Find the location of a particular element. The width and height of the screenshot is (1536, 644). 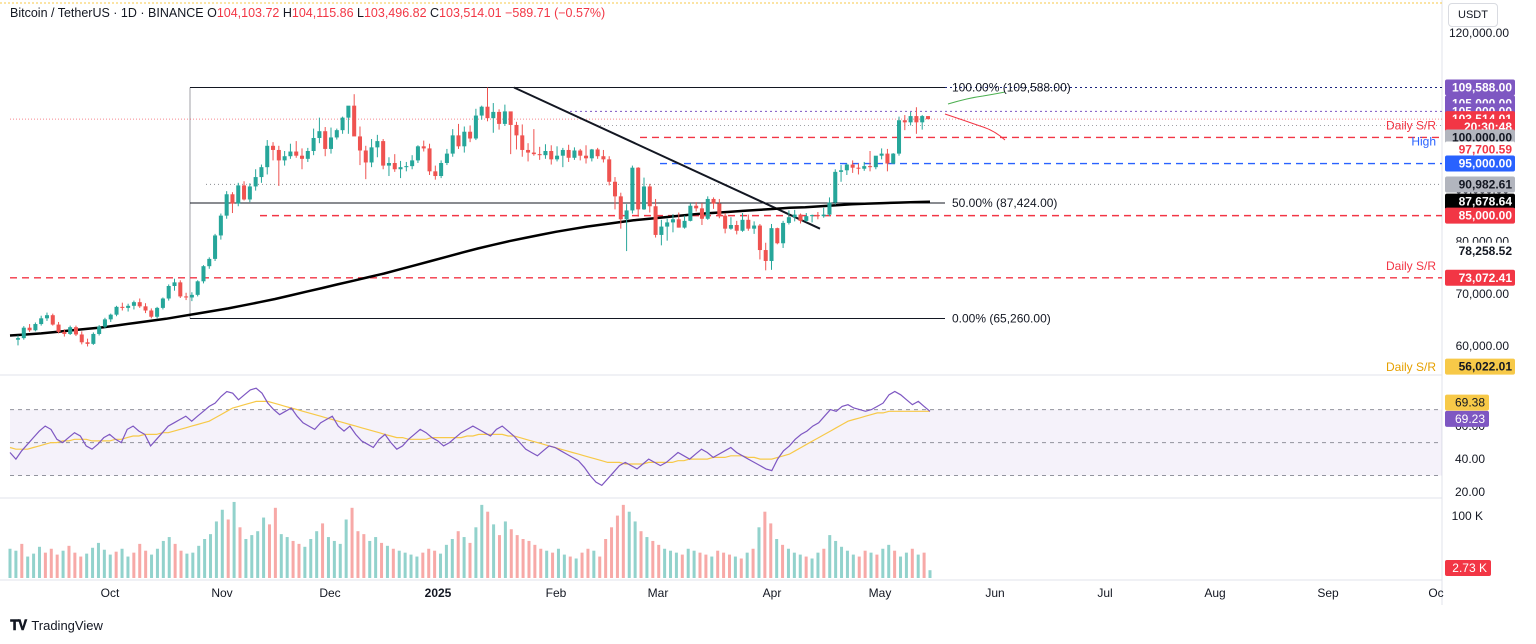

price-label-text: 97,700.59 is located at coordinates (1486, 149).